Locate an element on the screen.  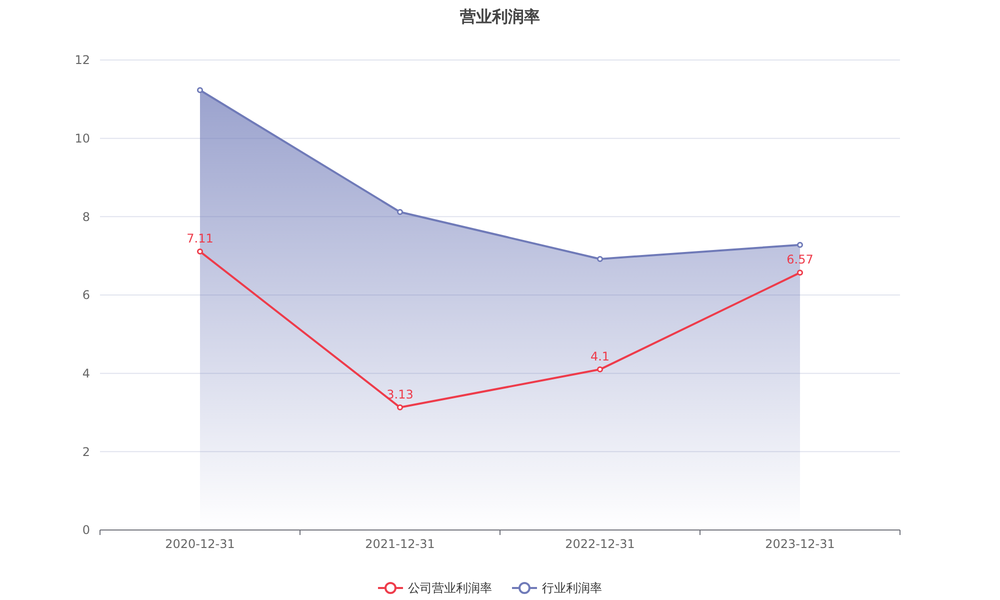
y-tick-label: 6 is located at coordinates (86, 295).